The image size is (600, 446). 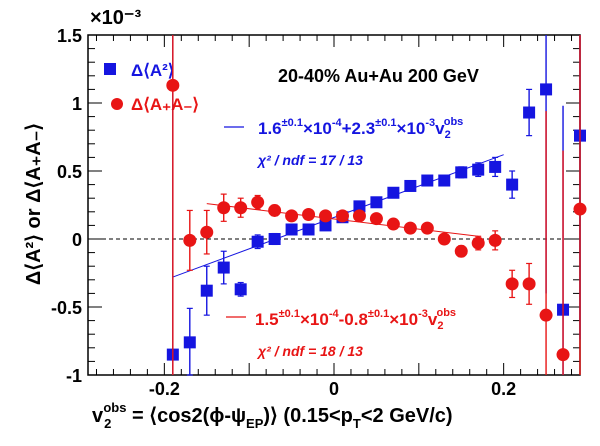 I want to click on fit-apam-b: ×10, so click(x=314, y=319).